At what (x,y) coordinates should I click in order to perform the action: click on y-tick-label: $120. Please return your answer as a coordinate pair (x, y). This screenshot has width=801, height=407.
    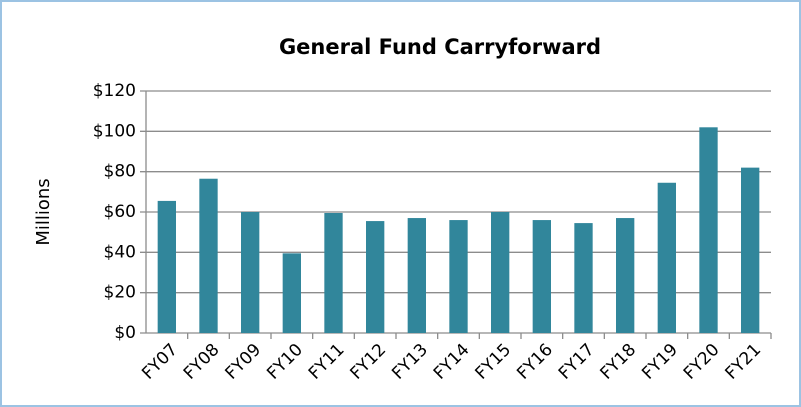
    Looking at the image, I should click on (114, 91).